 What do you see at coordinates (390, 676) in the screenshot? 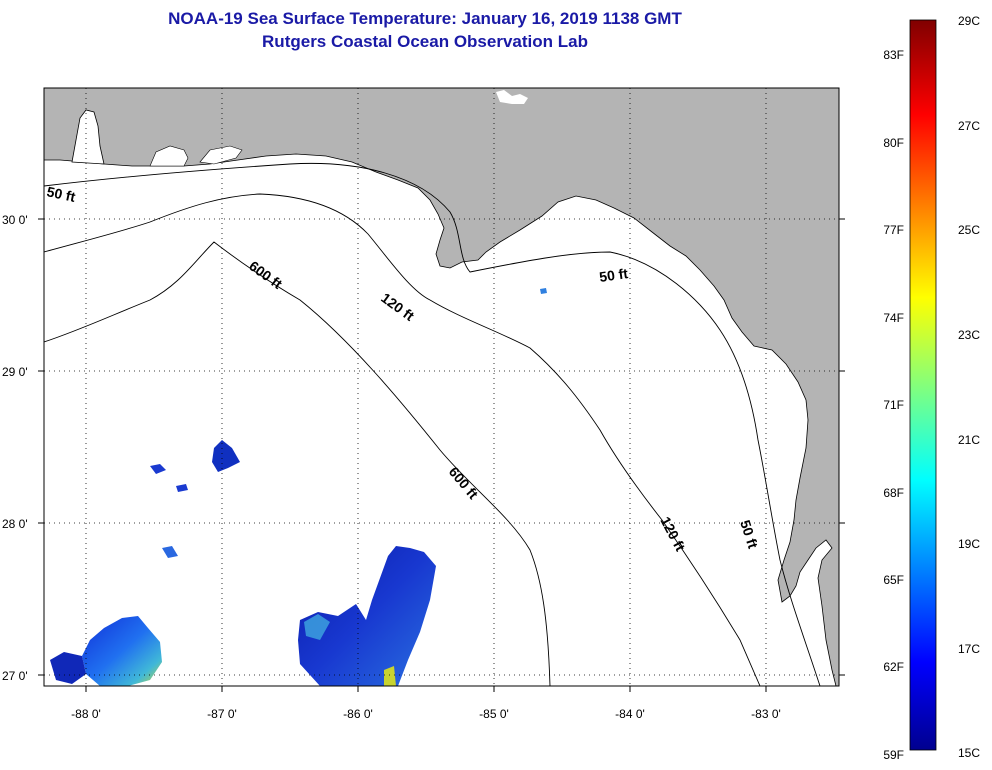
I see `sst-patch-central-yellow` at bounding box center [390, 676].